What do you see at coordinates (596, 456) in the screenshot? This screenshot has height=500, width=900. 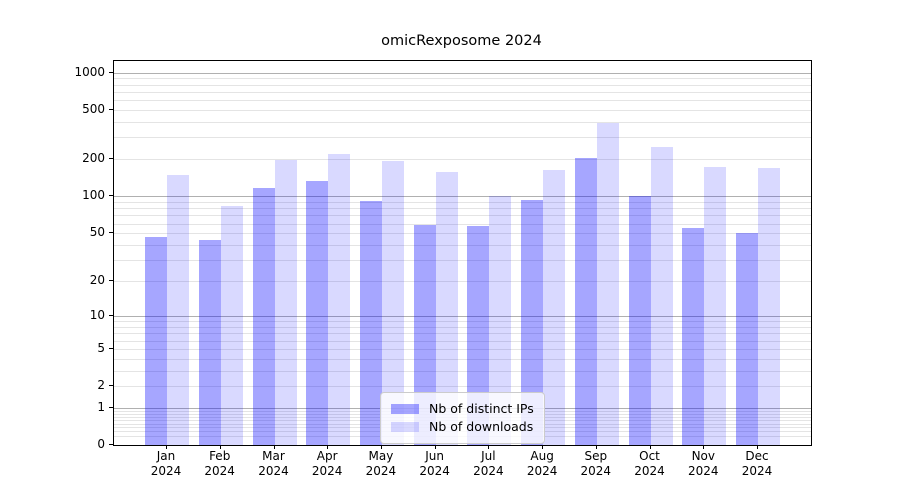 I see `x-tick-month: Sep` at bounding box center [596, 456].